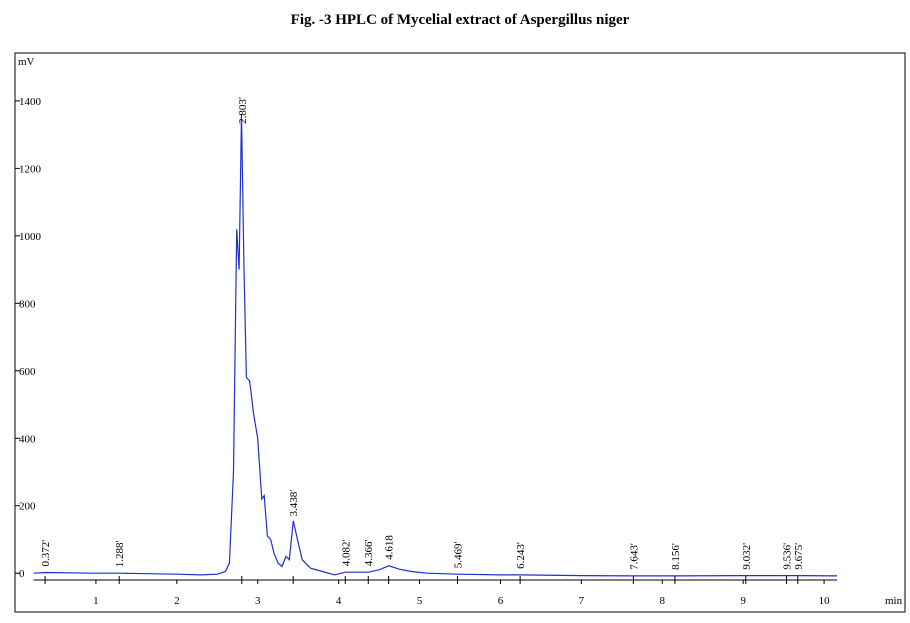  I want to click on y-tick-label: 1200, so click(30, 169).